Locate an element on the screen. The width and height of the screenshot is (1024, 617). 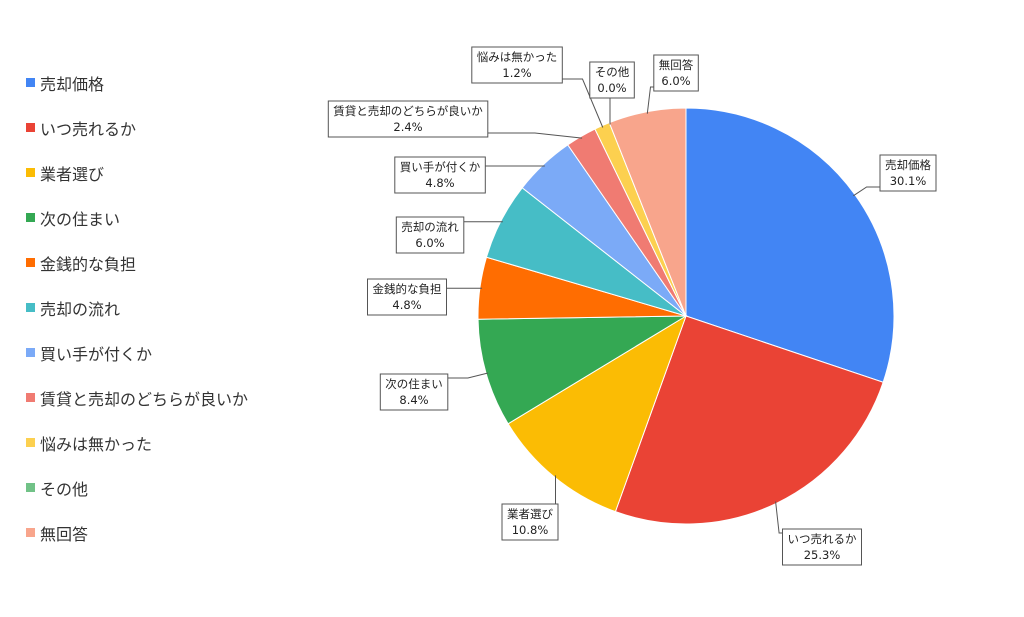
legend-label: 次の住まい is located at coordinates (80, 219).